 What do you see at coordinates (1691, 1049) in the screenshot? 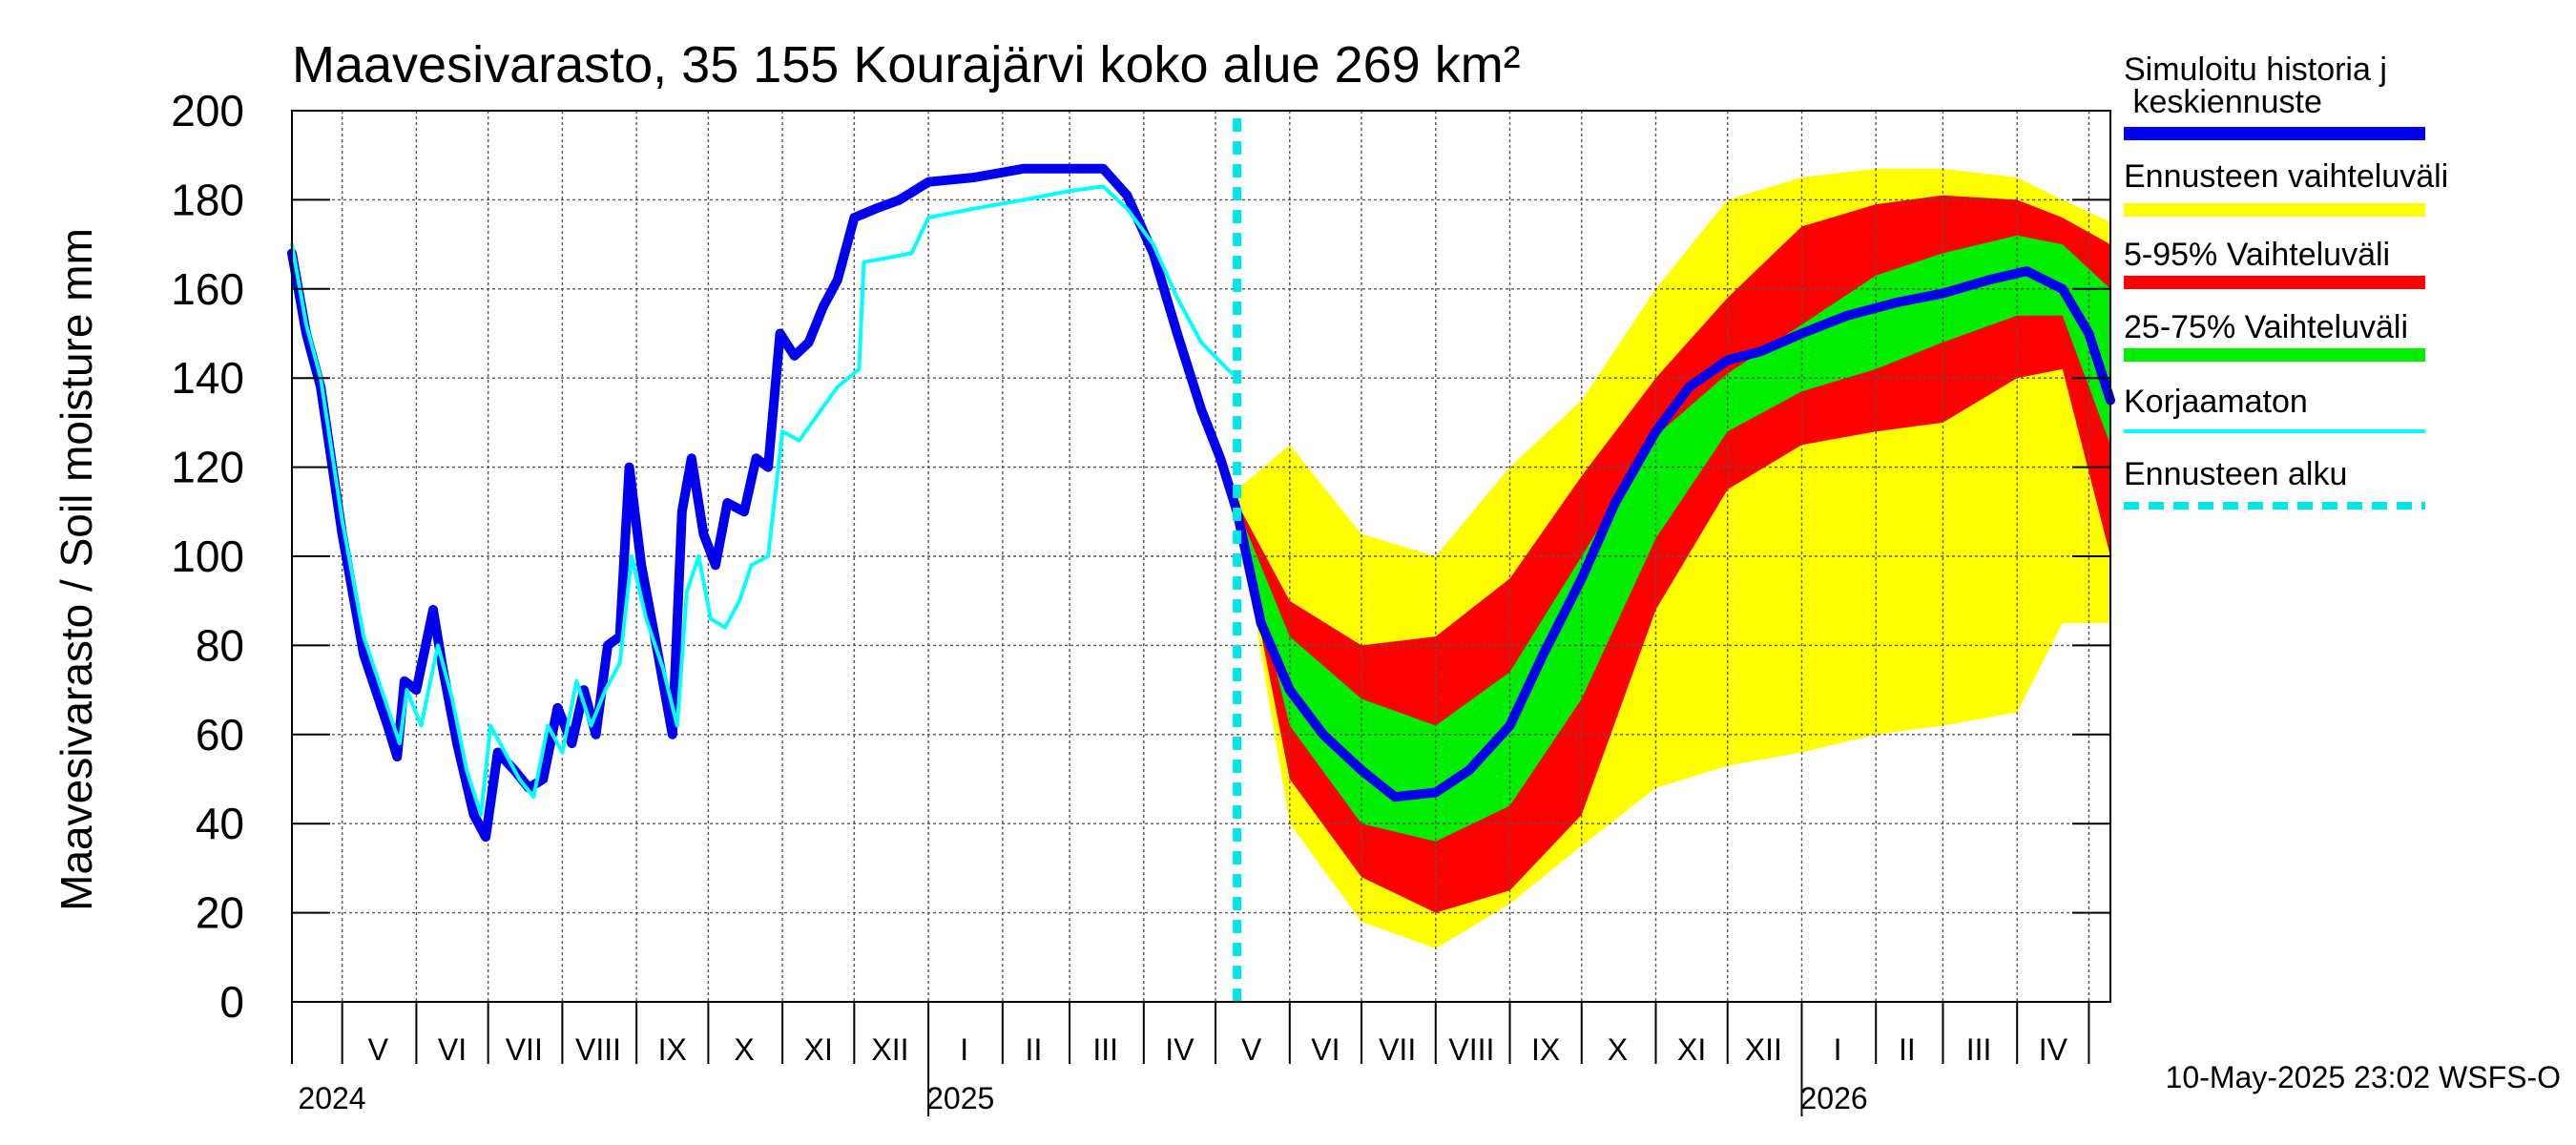
I see `month-label-18: XI` at bounding box center [1691, 1049].